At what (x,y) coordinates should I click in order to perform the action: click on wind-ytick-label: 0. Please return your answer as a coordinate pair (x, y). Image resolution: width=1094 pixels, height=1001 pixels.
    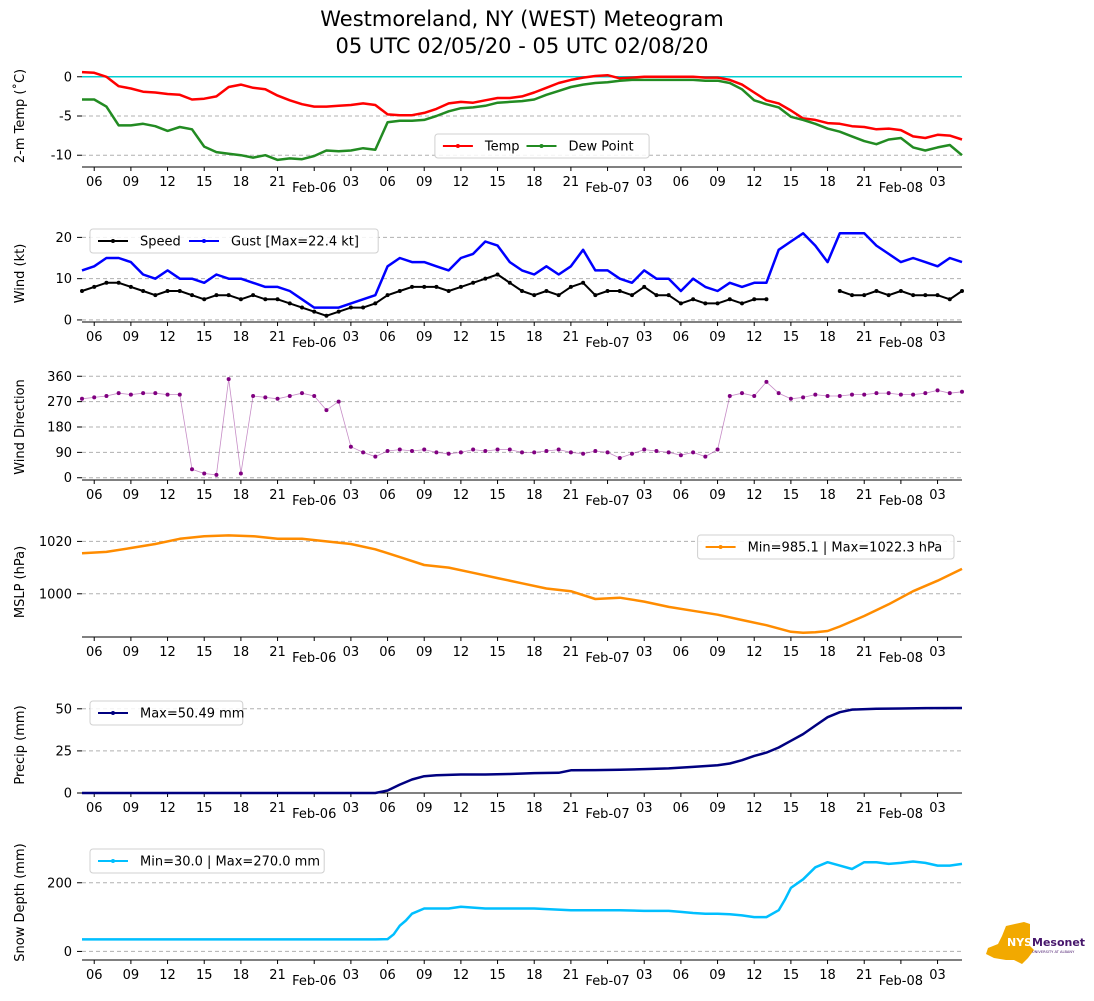
    Looking at the image, I should click on (68, 320).